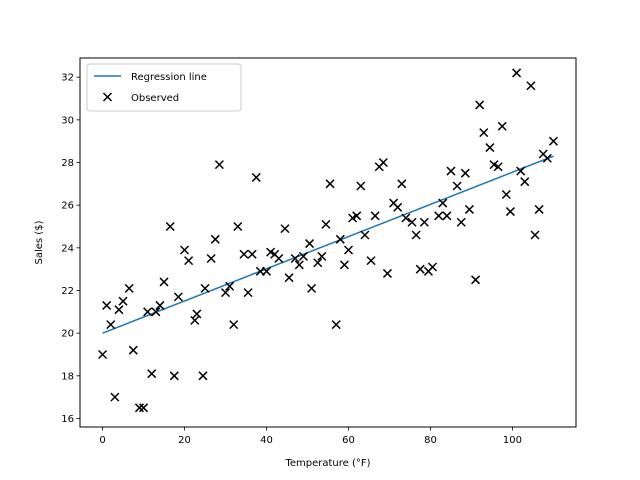 The height and width of the screenshot is (480, 640). What do you see at coordinates (107, 97) in the screenshot?
I see `legend-marker-swatch` at bounding box center [107, 97].